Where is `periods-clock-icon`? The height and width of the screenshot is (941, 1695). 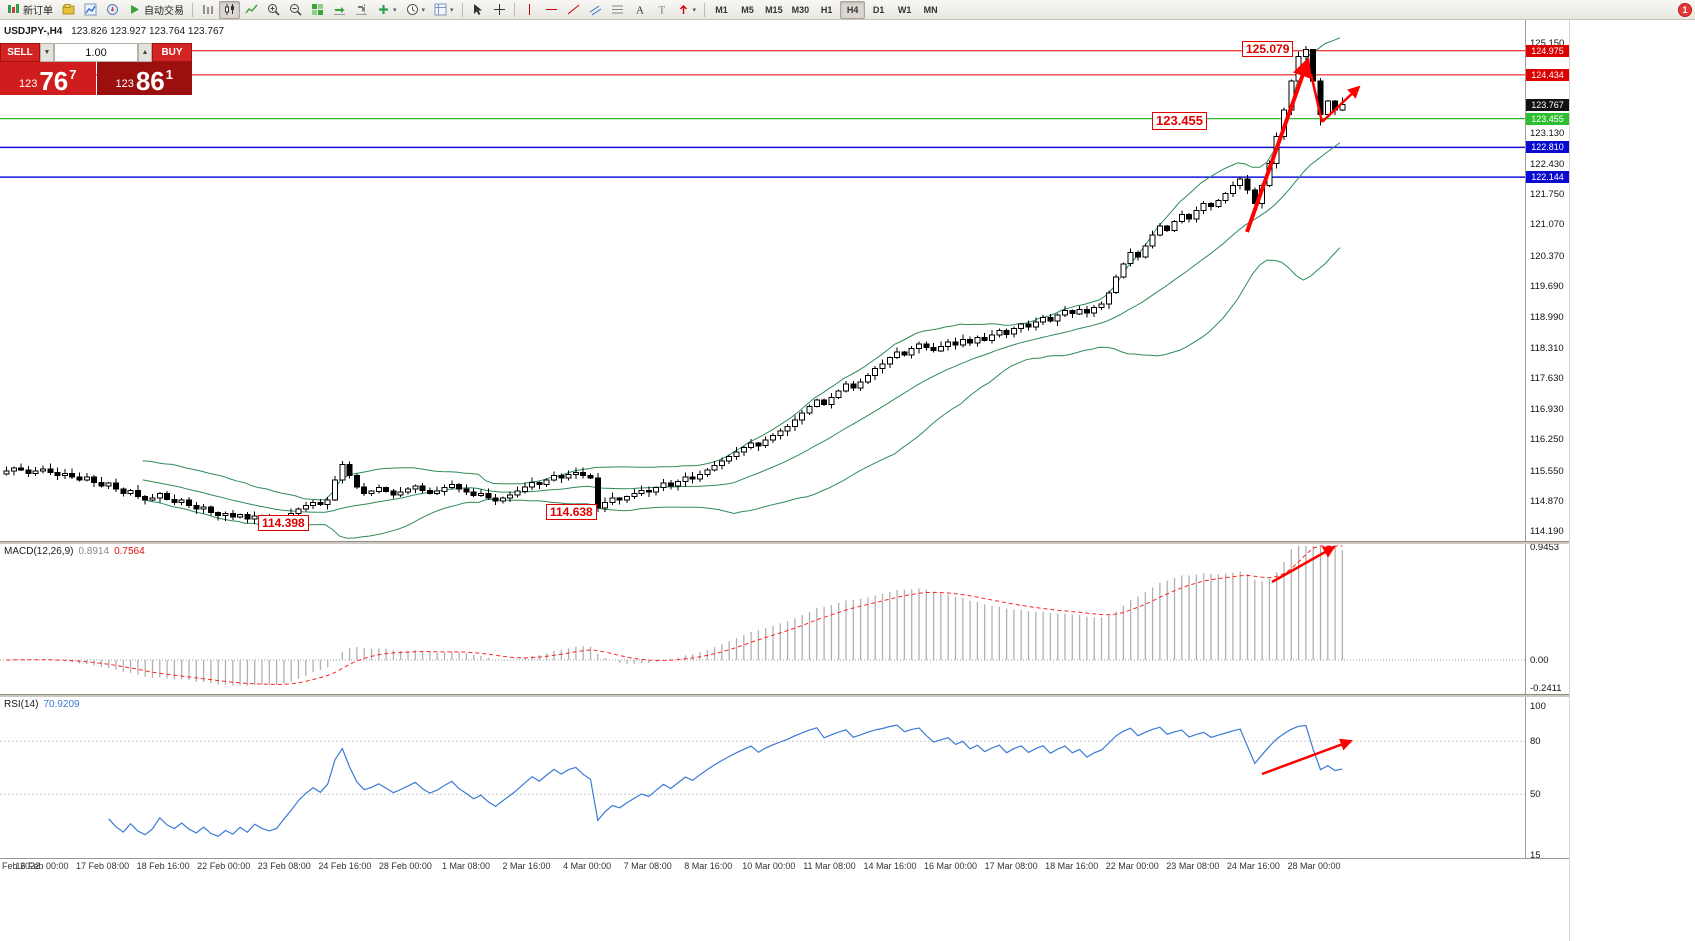 periods-clock-icon is located at coordinates (412, 9).